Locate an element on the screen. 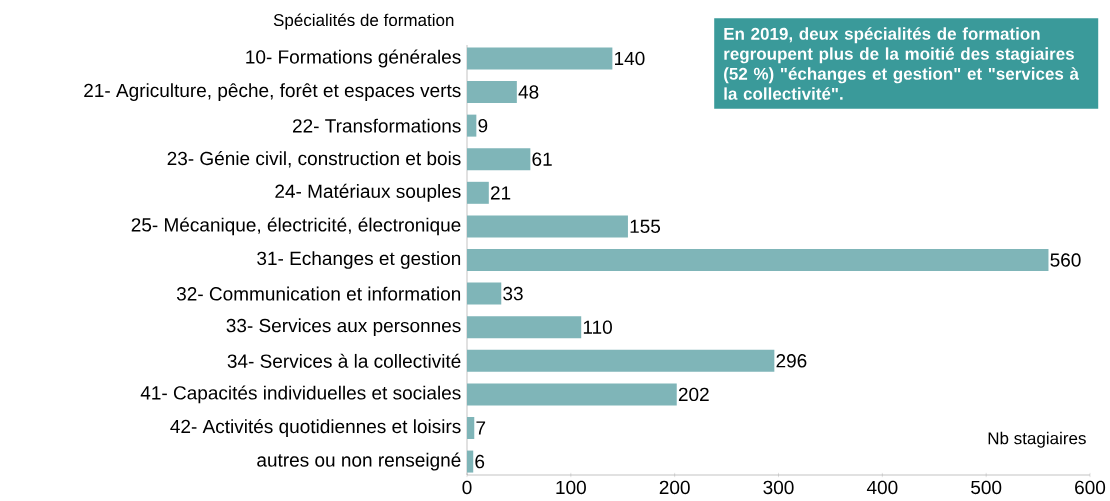 The height and width of the screenshot is (501, 1110). y-tick-label: 10- Formations générales is located at coordinates (353, 58).